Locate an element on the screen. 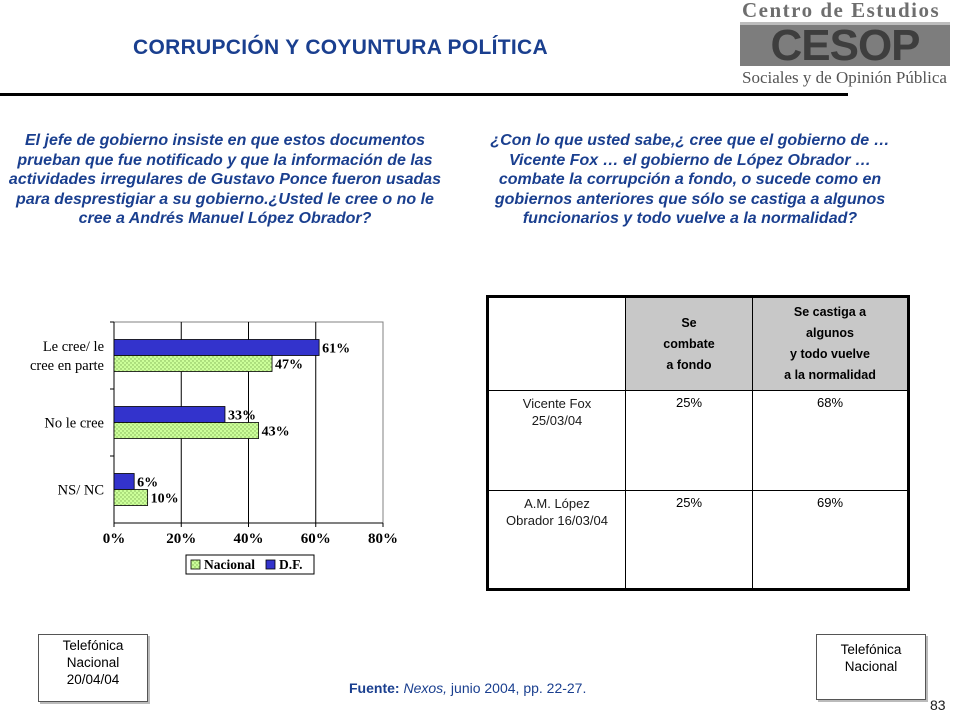  x-tick-label: 40% is located at coordinates (249, 539).